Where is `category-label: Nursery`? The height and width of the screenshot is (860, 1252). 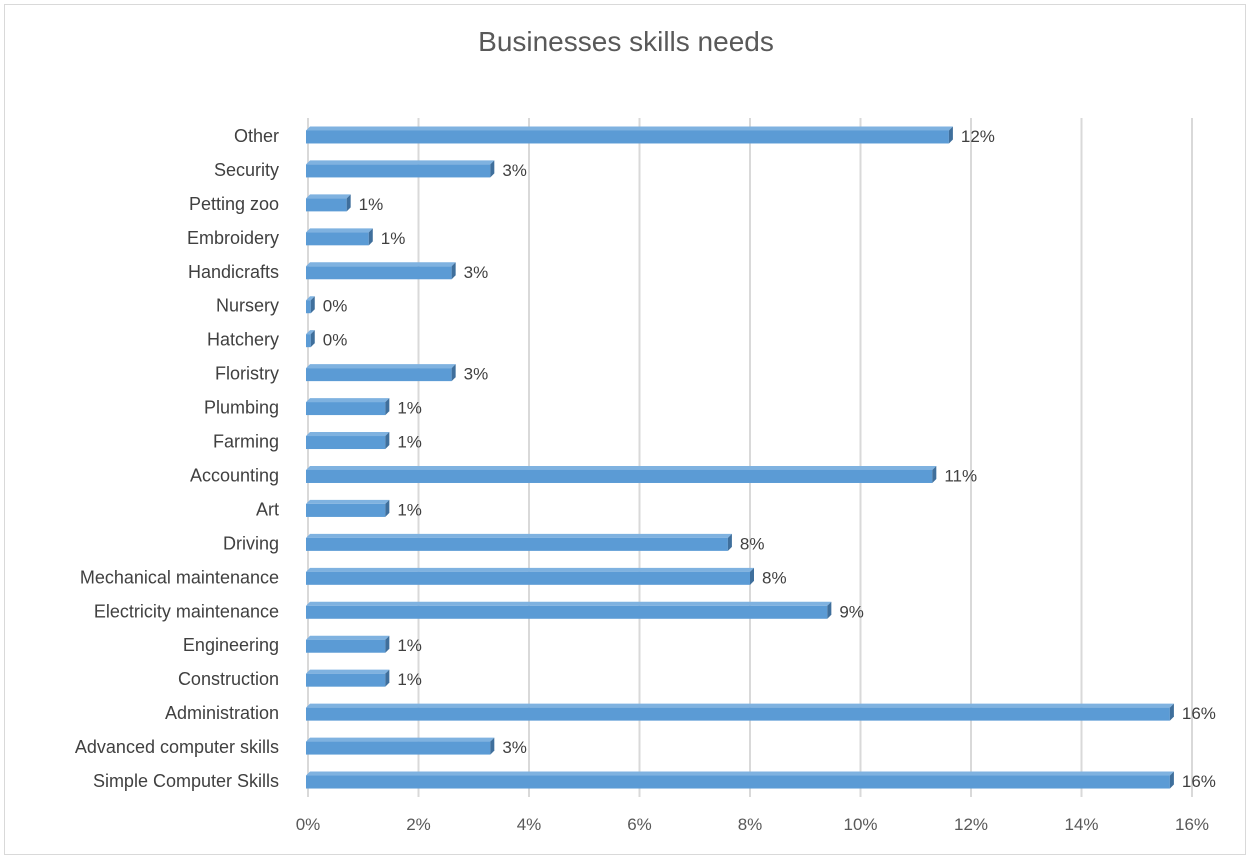 category-label: Nursery is located at coordinates (247, 306).